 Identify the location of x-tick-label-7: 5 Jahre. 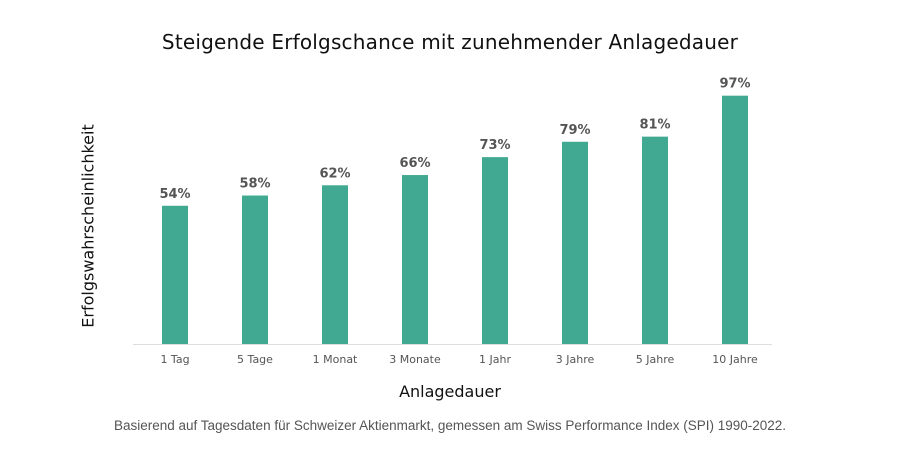
(655, 359).